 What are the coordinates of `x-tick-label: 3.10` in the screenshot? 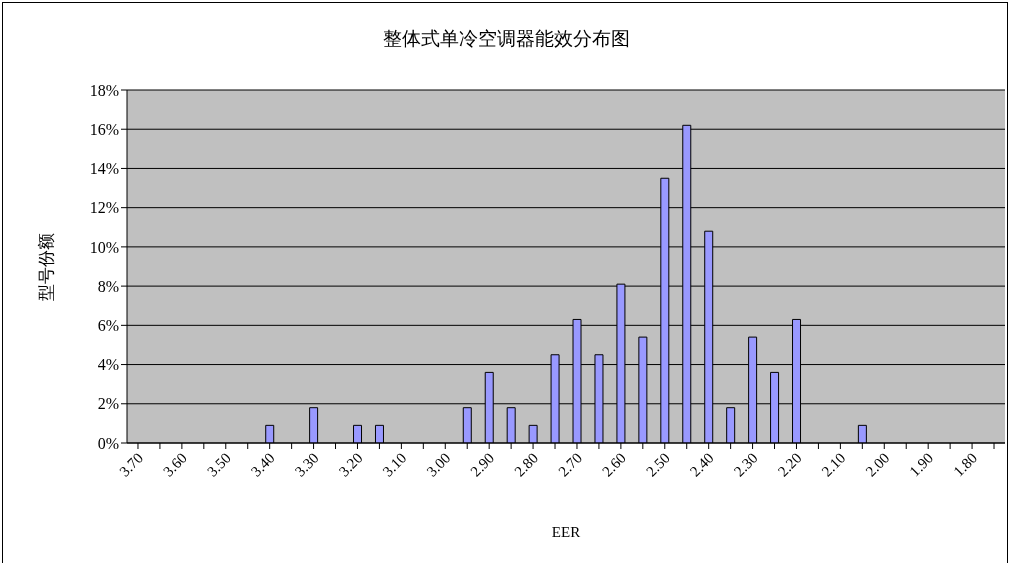 It's located at (394, 464).